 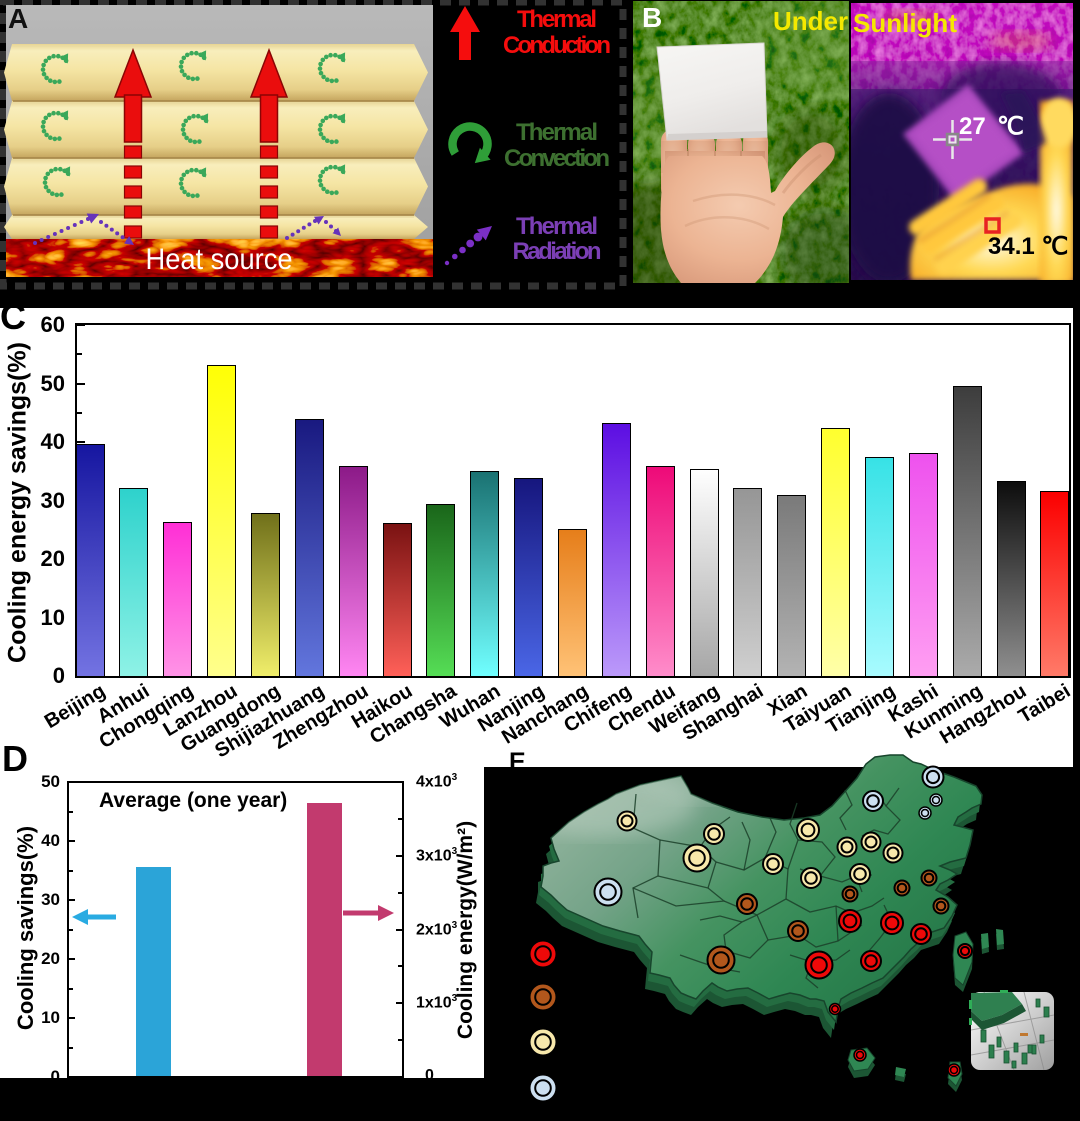 What do you see at coordinates (18, 18) in the screenshot?
I see `svg-text: A` at bounding box center [18, 18].